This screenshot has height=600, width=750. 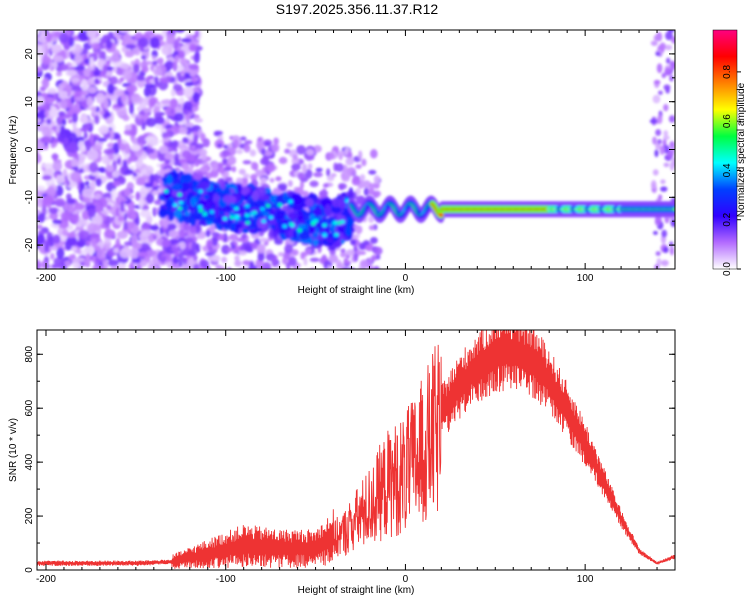 I want to click on colorbar-tick-label: 0.4, so click(x=727, y=170).